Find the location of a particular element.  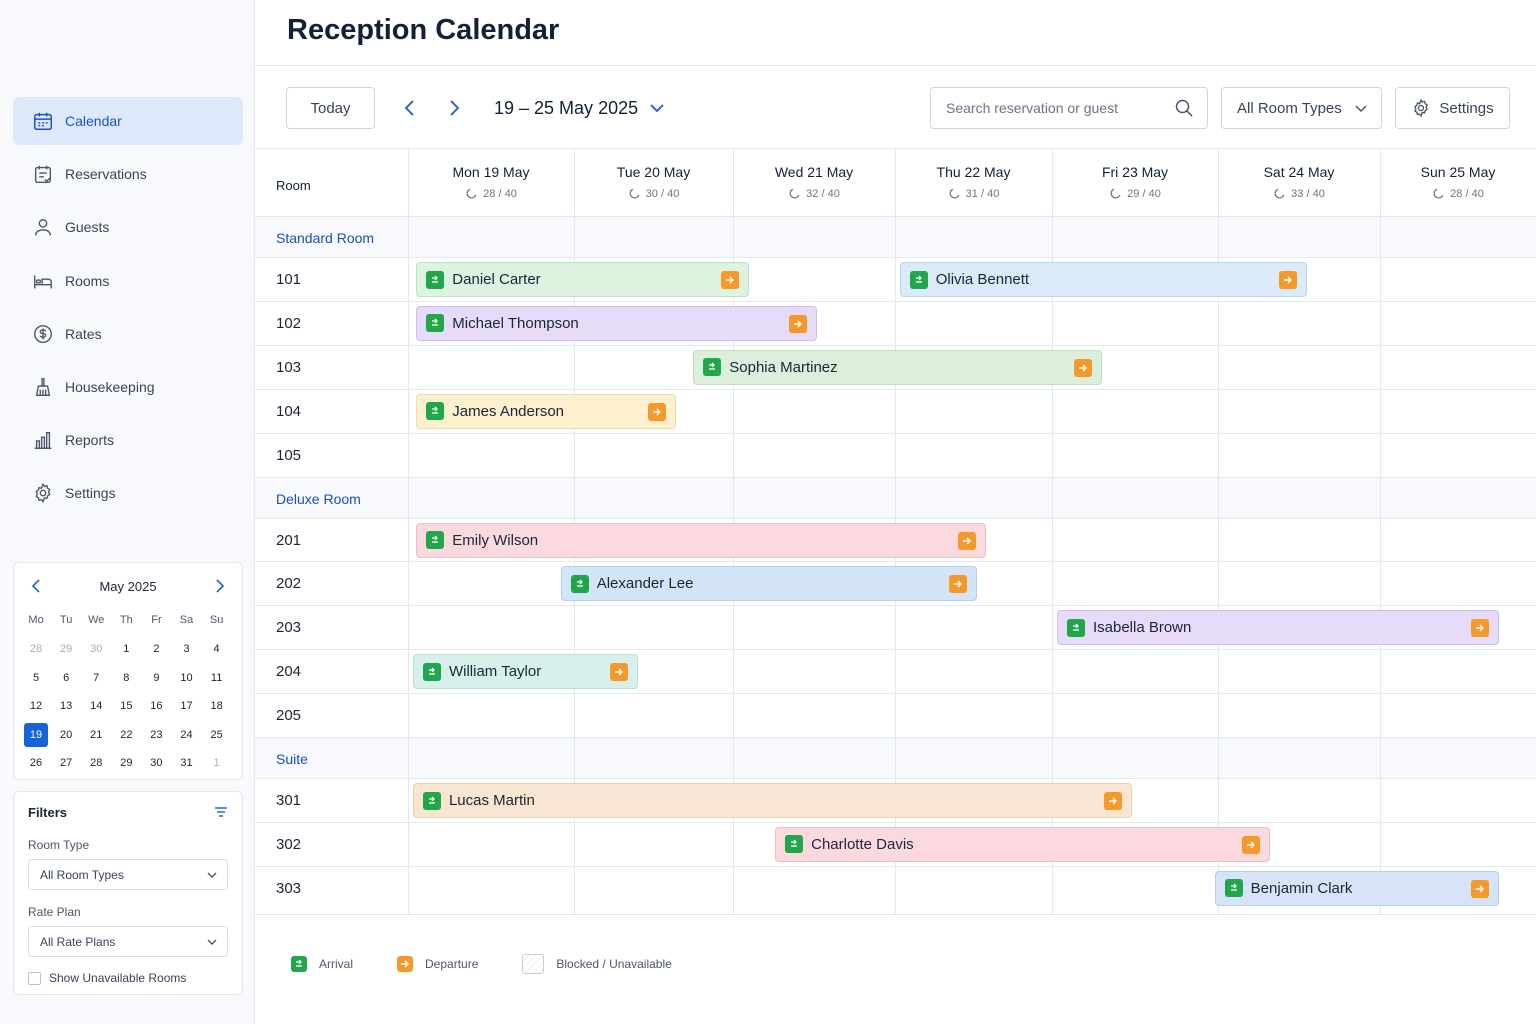

room-number: 205 is located at coordinates (289, 716).